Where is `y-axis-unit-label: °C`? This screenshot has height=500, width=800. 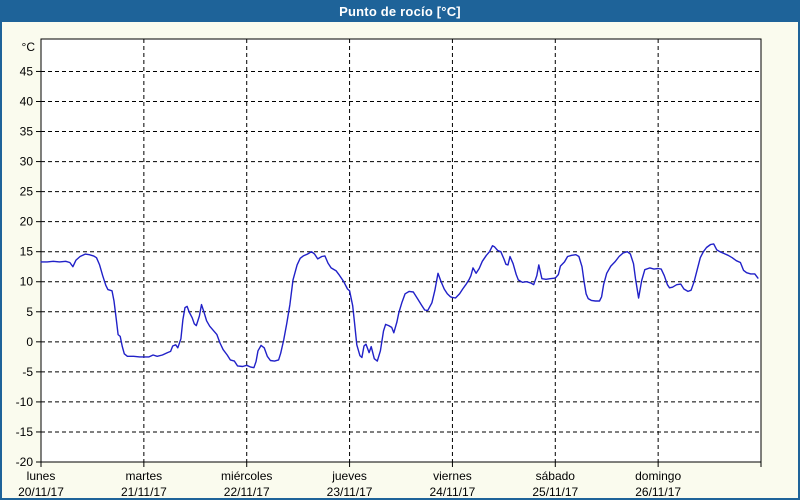
y-axis-unit-label: °C is located at coordinates (29, 47).